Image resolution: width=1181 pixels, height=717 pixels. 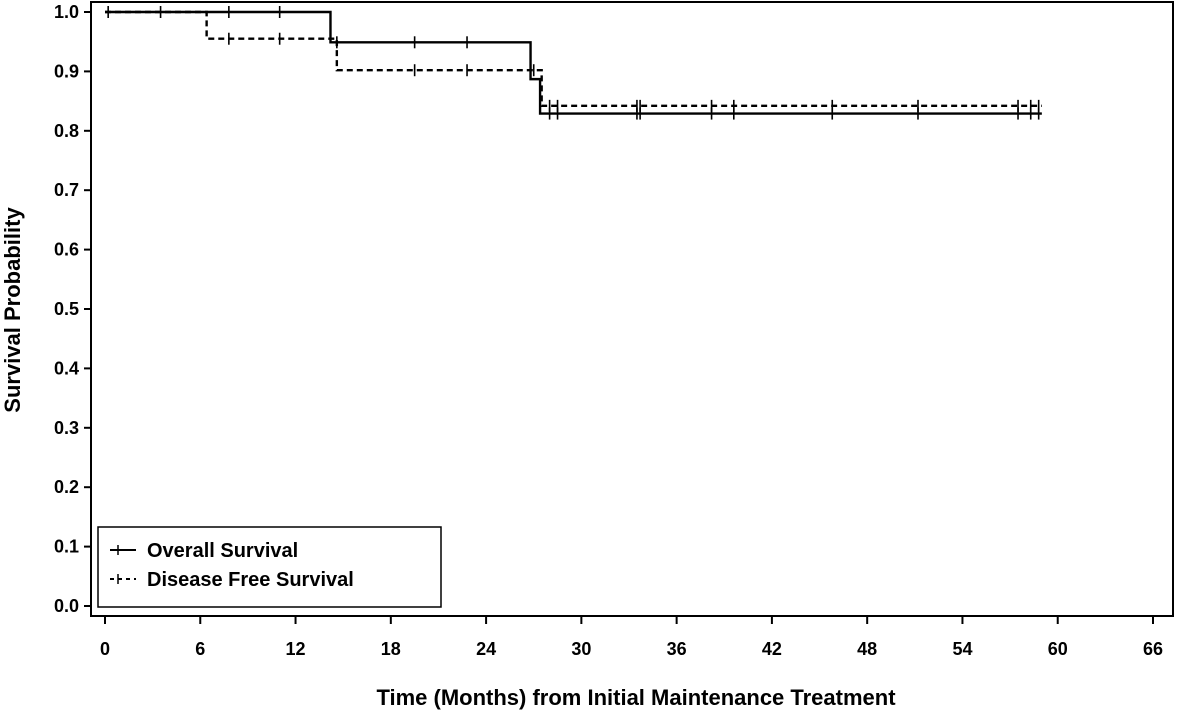 What do you see at coordinates (296, 649) in the screenshot?
I see `x-tick-label: 12` at bounding box center [296, 649].